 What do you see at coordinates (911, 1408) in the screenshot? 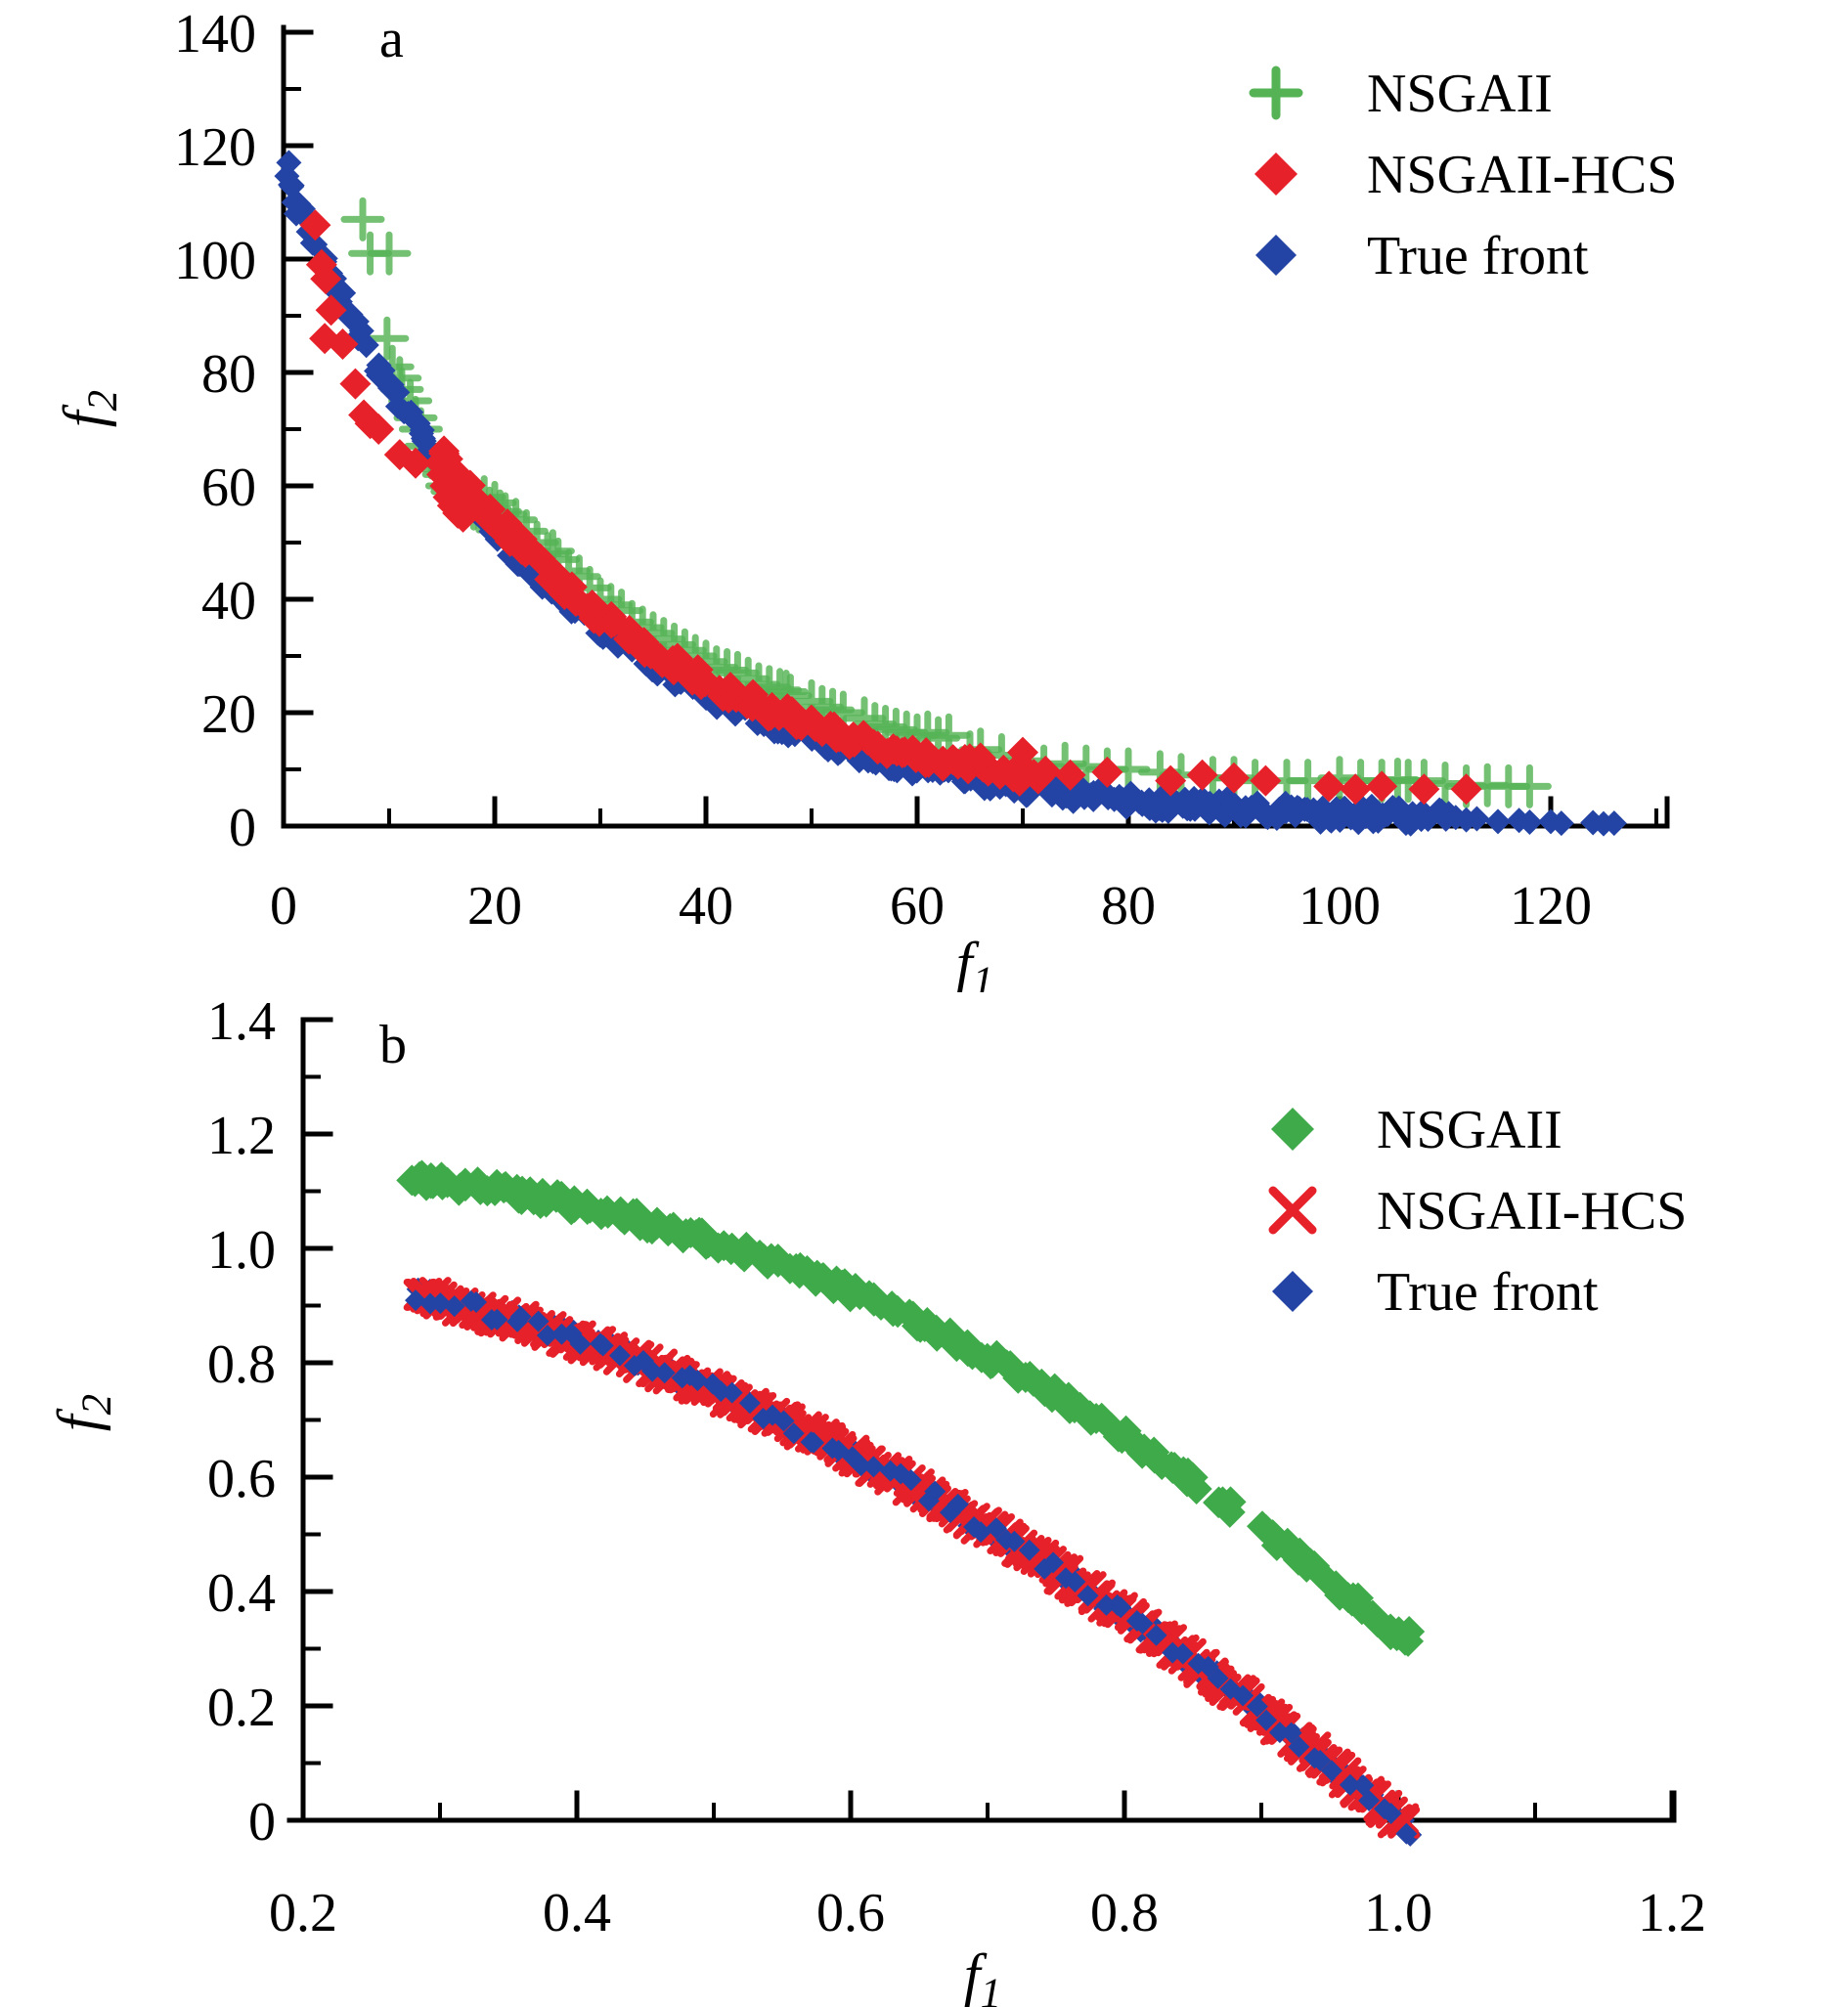
I see `series-b-0-nsgaii` at bounding box center [911, 1408].